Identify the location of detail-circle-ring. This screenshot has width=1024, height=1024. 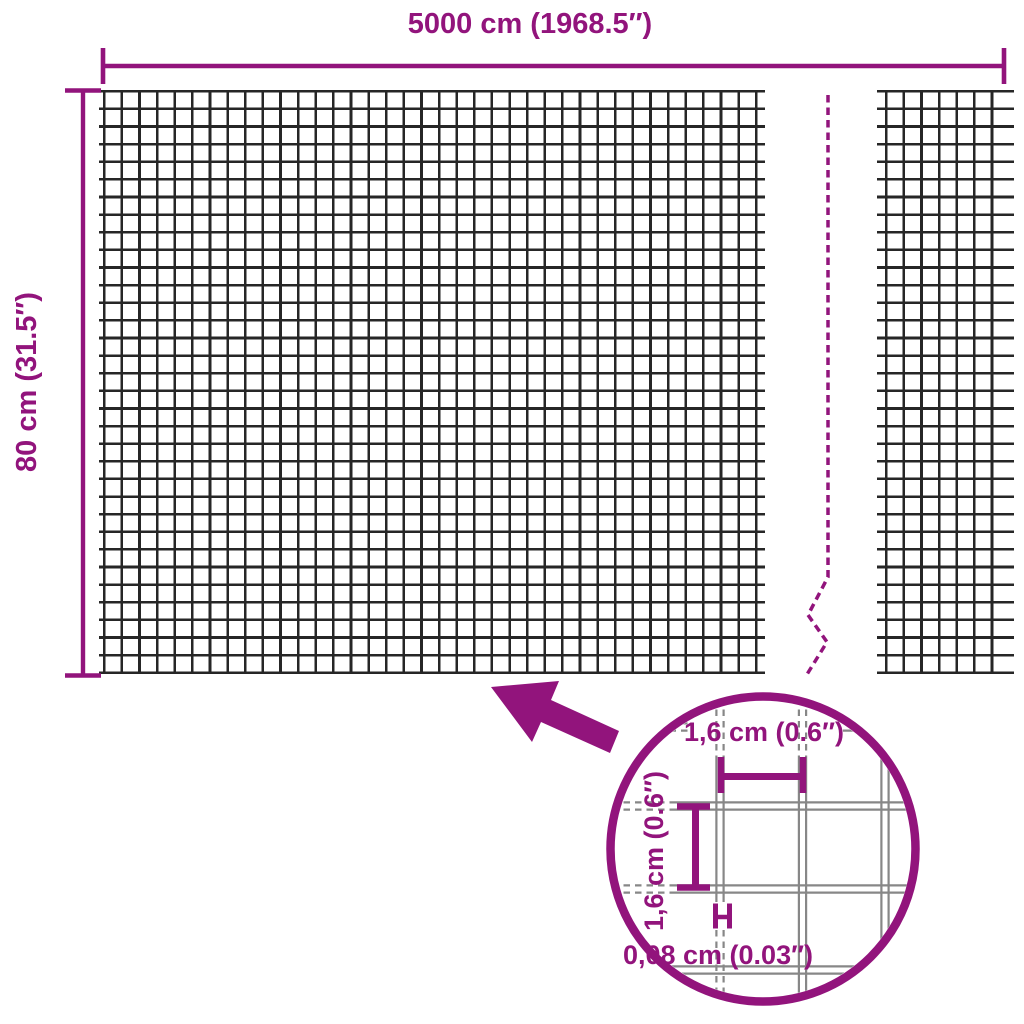
(763, 849).